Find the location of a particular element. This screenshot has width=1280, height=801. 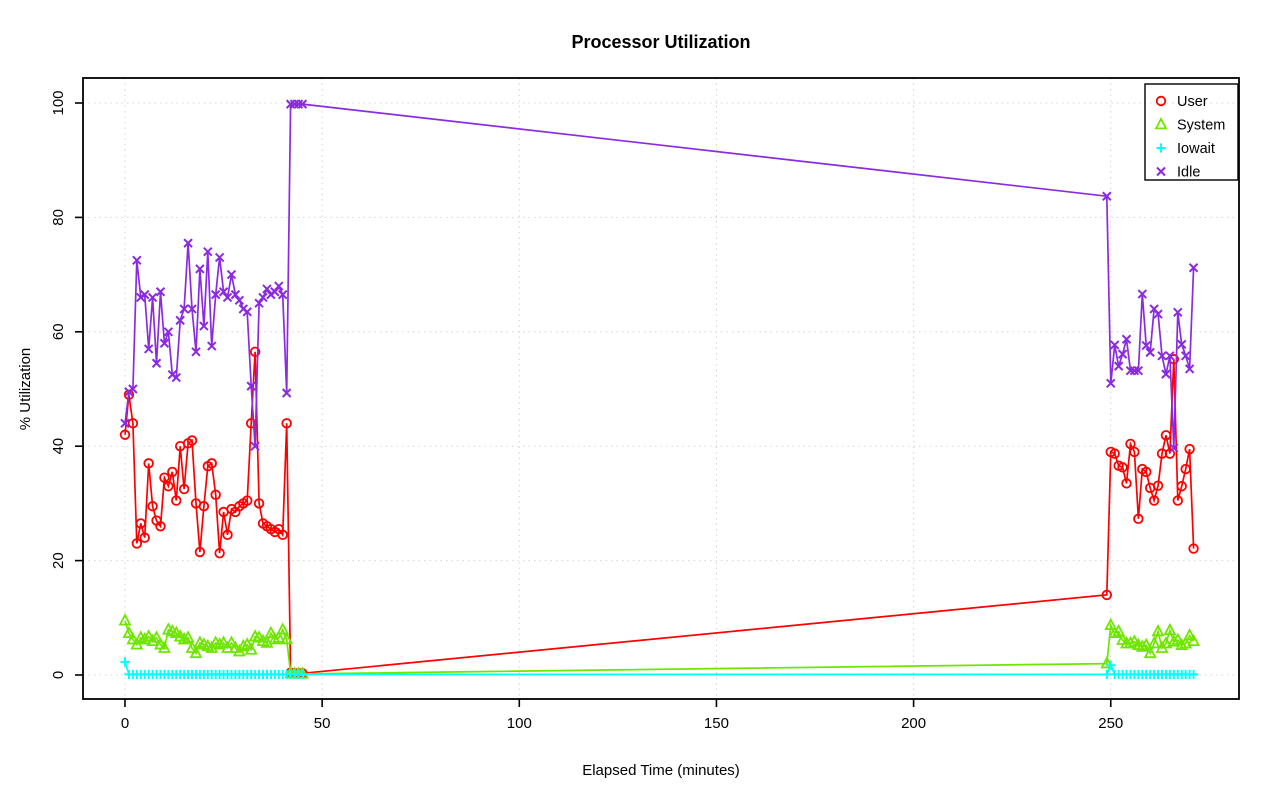

legend-label-system: System is located at coordinates (1201, 126).